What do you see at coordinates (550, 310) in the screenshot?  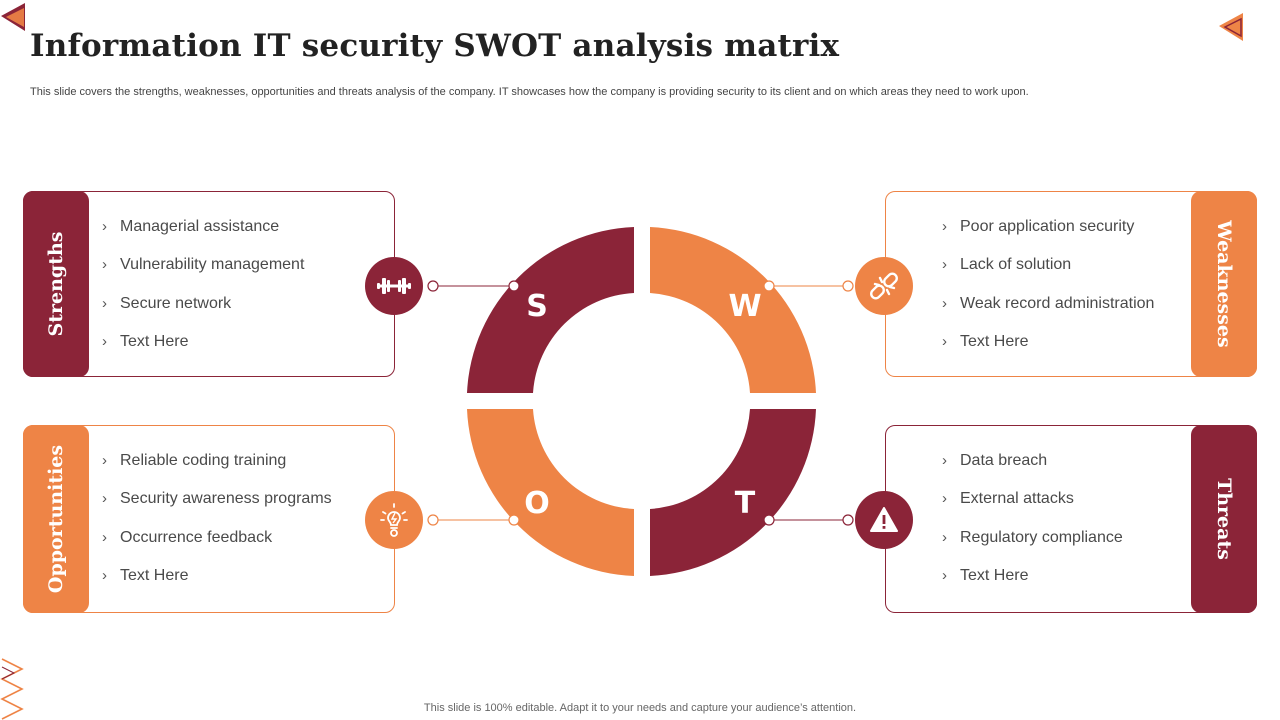 I see `segment-s` at bounding box center [550, 310].